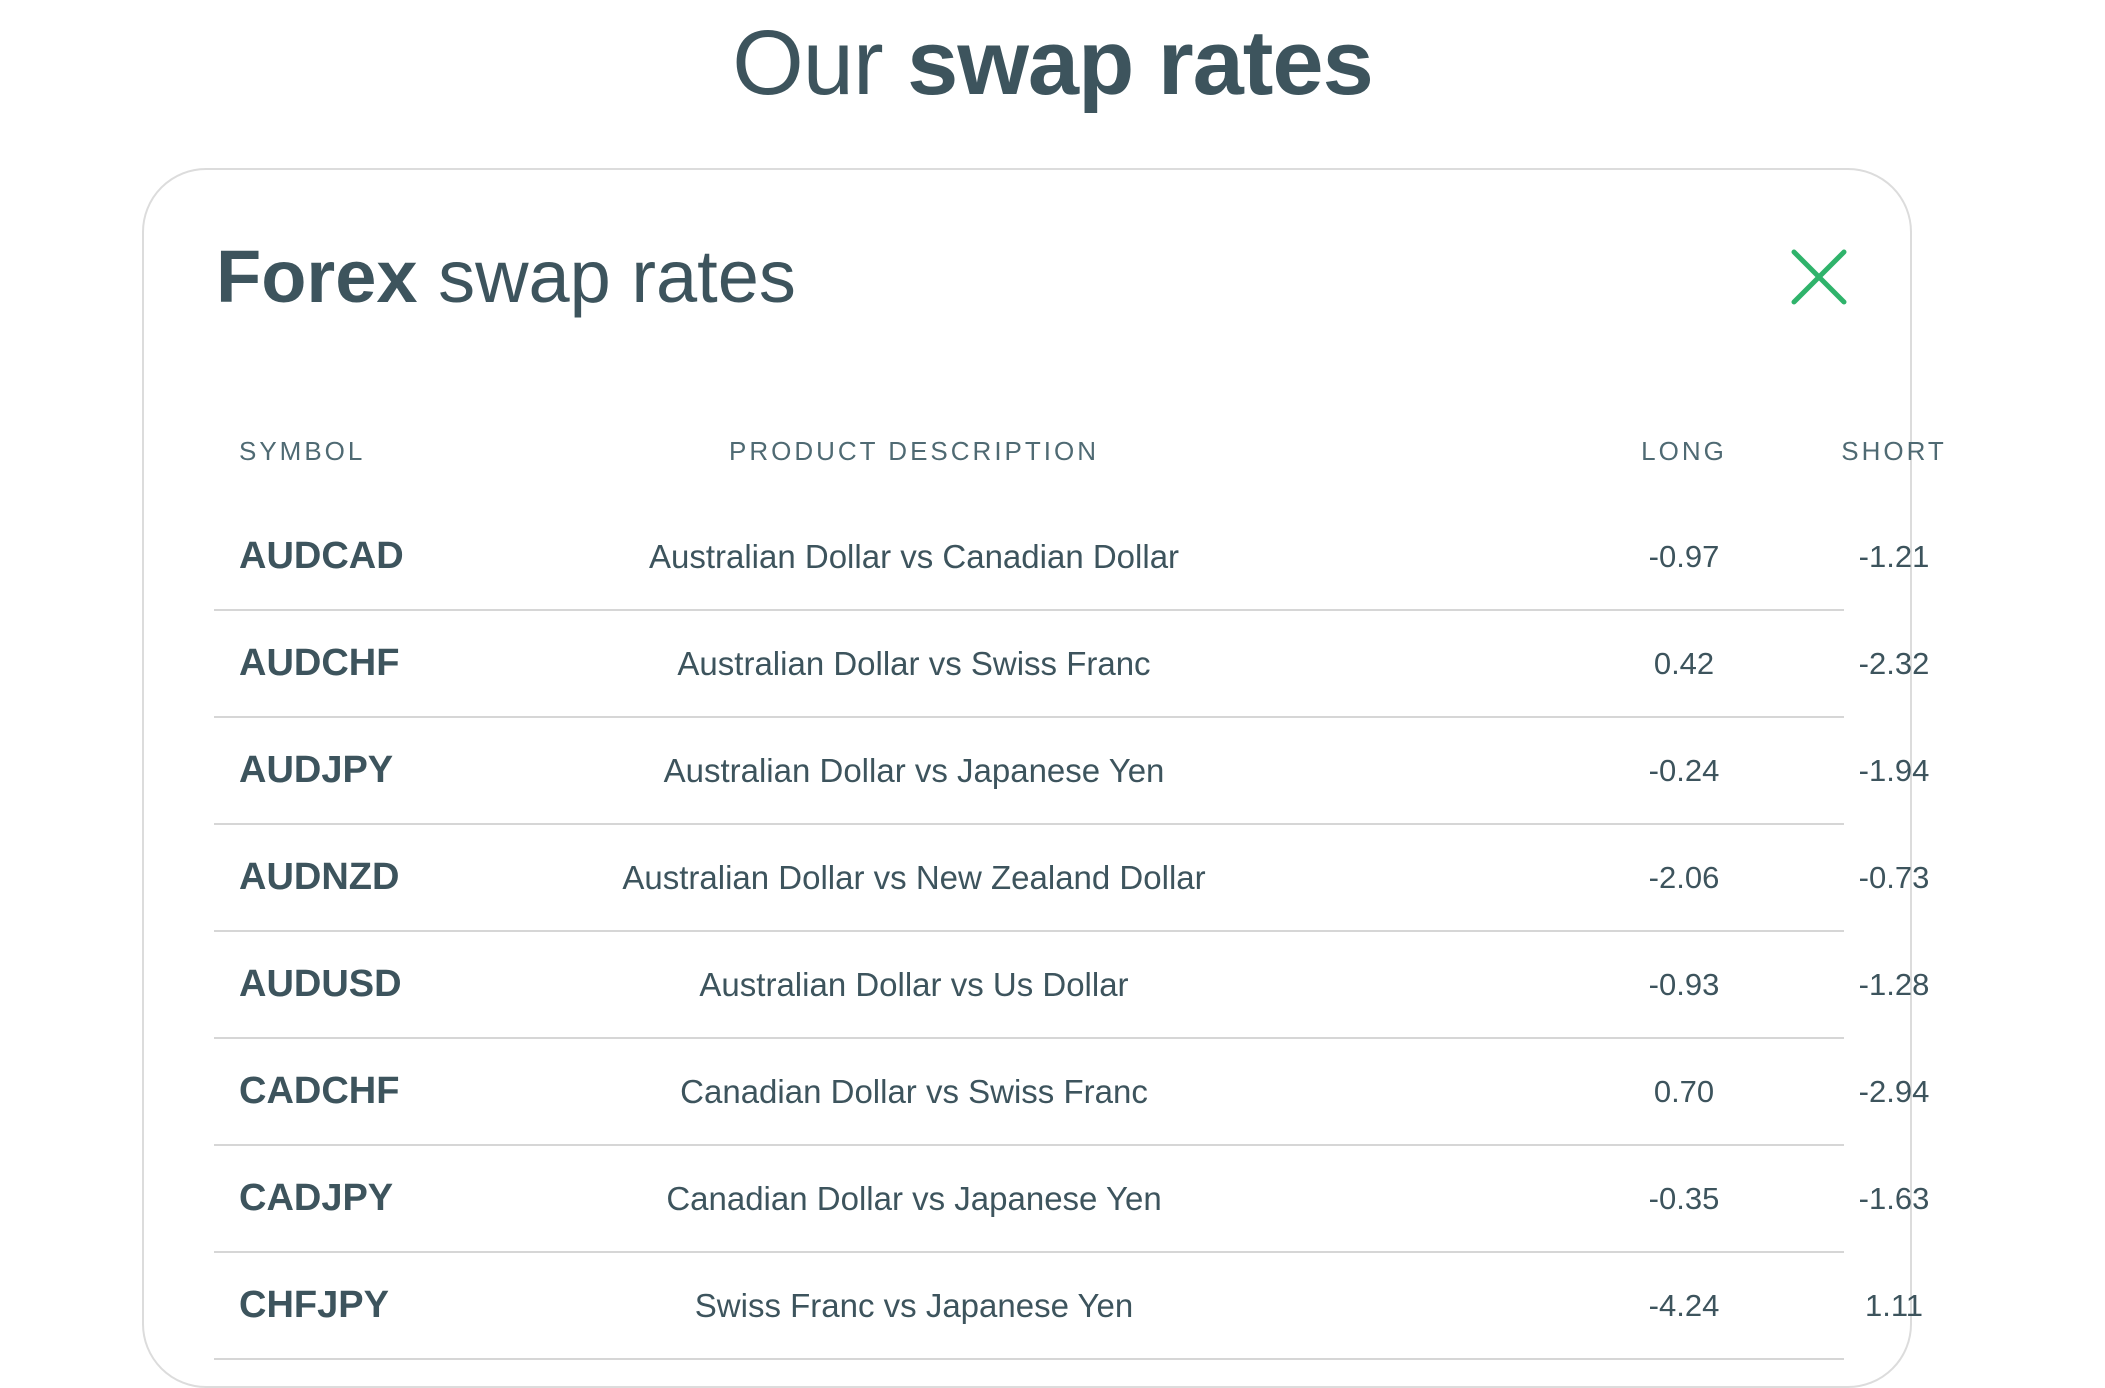  What do you see at coordinates (914, 1091) in the screenshot?
I see `description-cell: Canadian Dollar vs Swiss Franc` at bounding box center [914, 1091].